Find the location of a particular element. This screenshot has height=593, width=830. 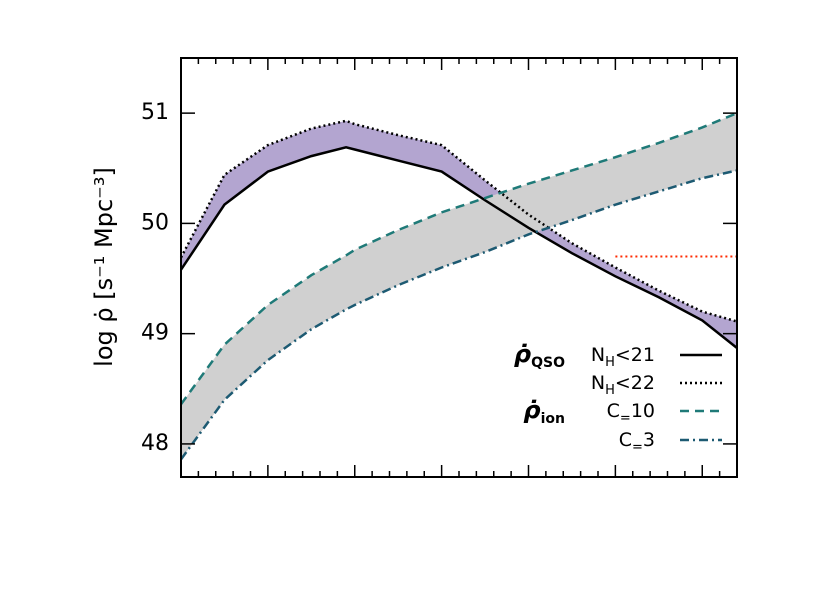

y-tick-label: 49 is located at coordinates (155, 333).